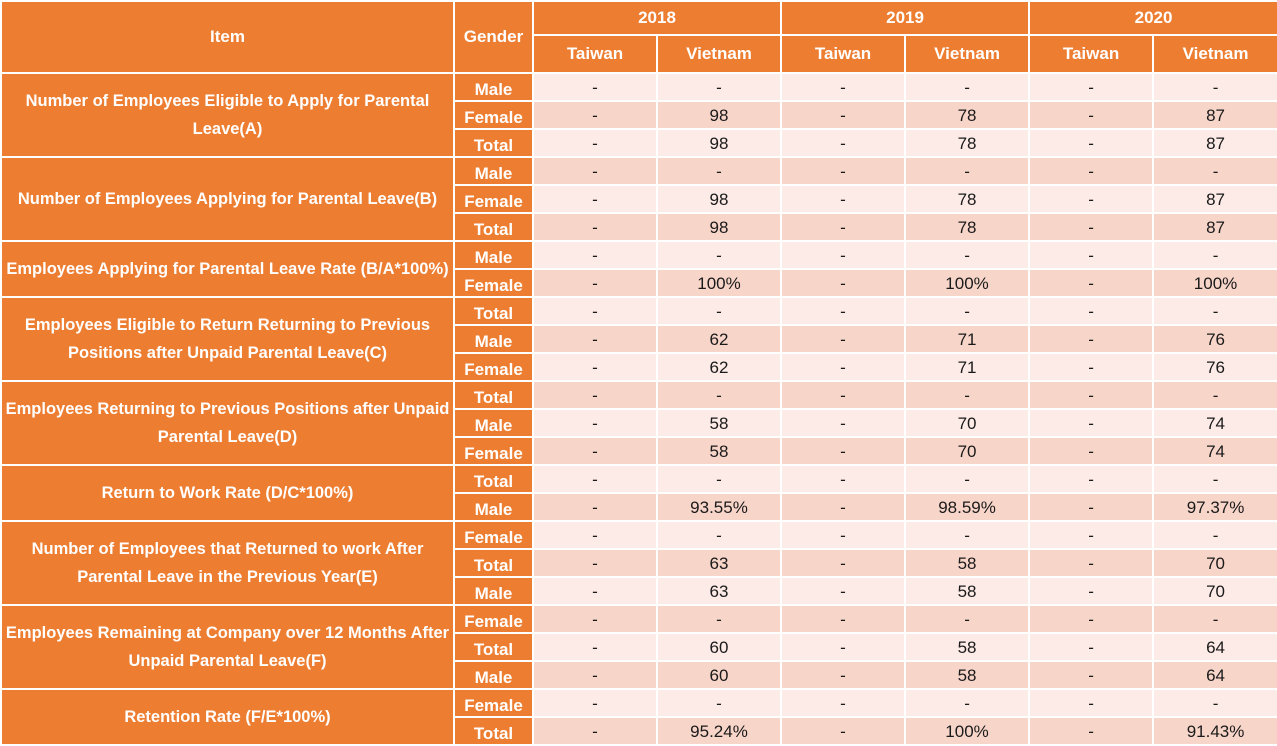 This screenshot has height=746, width=1277. I want to click on value-cell: 91.43%, so click(1214, 731).